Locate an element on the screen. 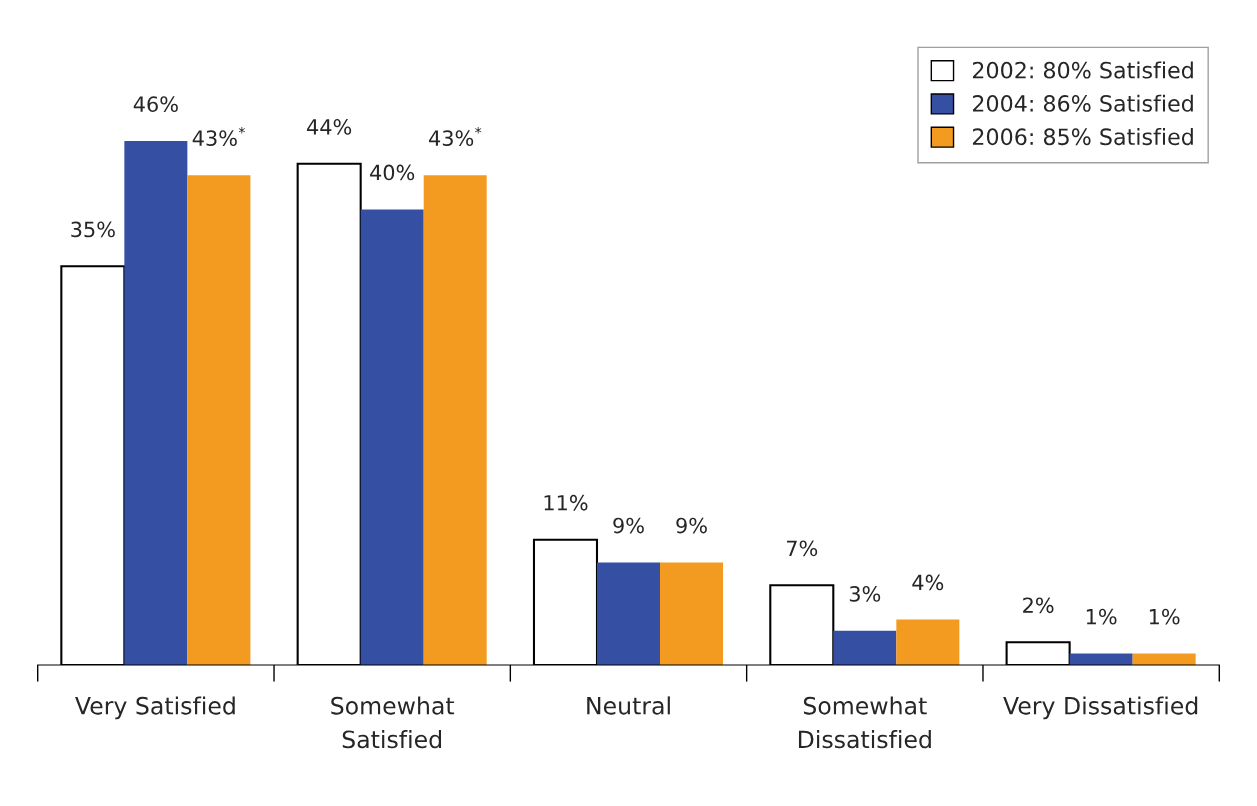 This screenshot has height=806, width=1257. legend-label: 2002: 80% Satisfied is located at coordinates (1082, 70).